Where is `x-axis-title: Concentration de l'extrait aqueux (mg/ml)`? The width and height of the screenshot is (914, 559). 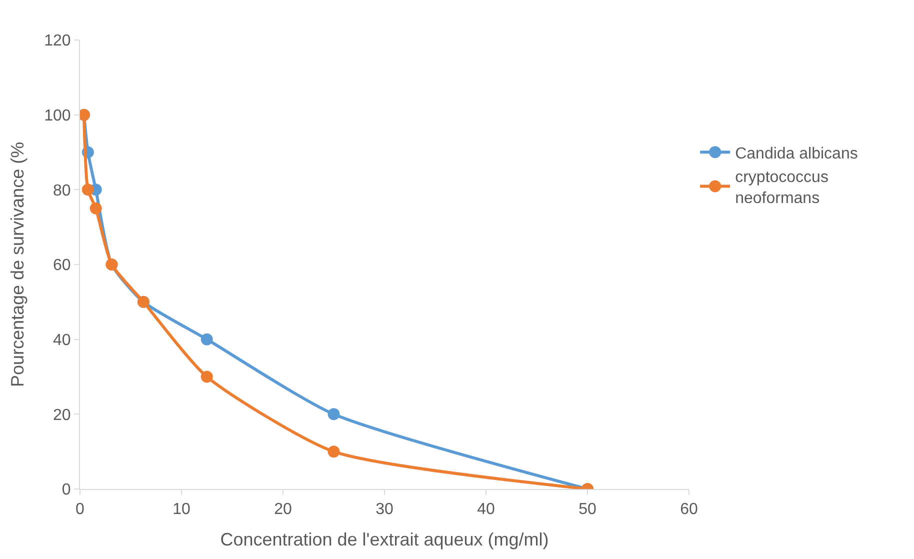 x-axis-title: Concentration de l'extrait aqueux (mg/ml) is located at coordinates (384, 539).